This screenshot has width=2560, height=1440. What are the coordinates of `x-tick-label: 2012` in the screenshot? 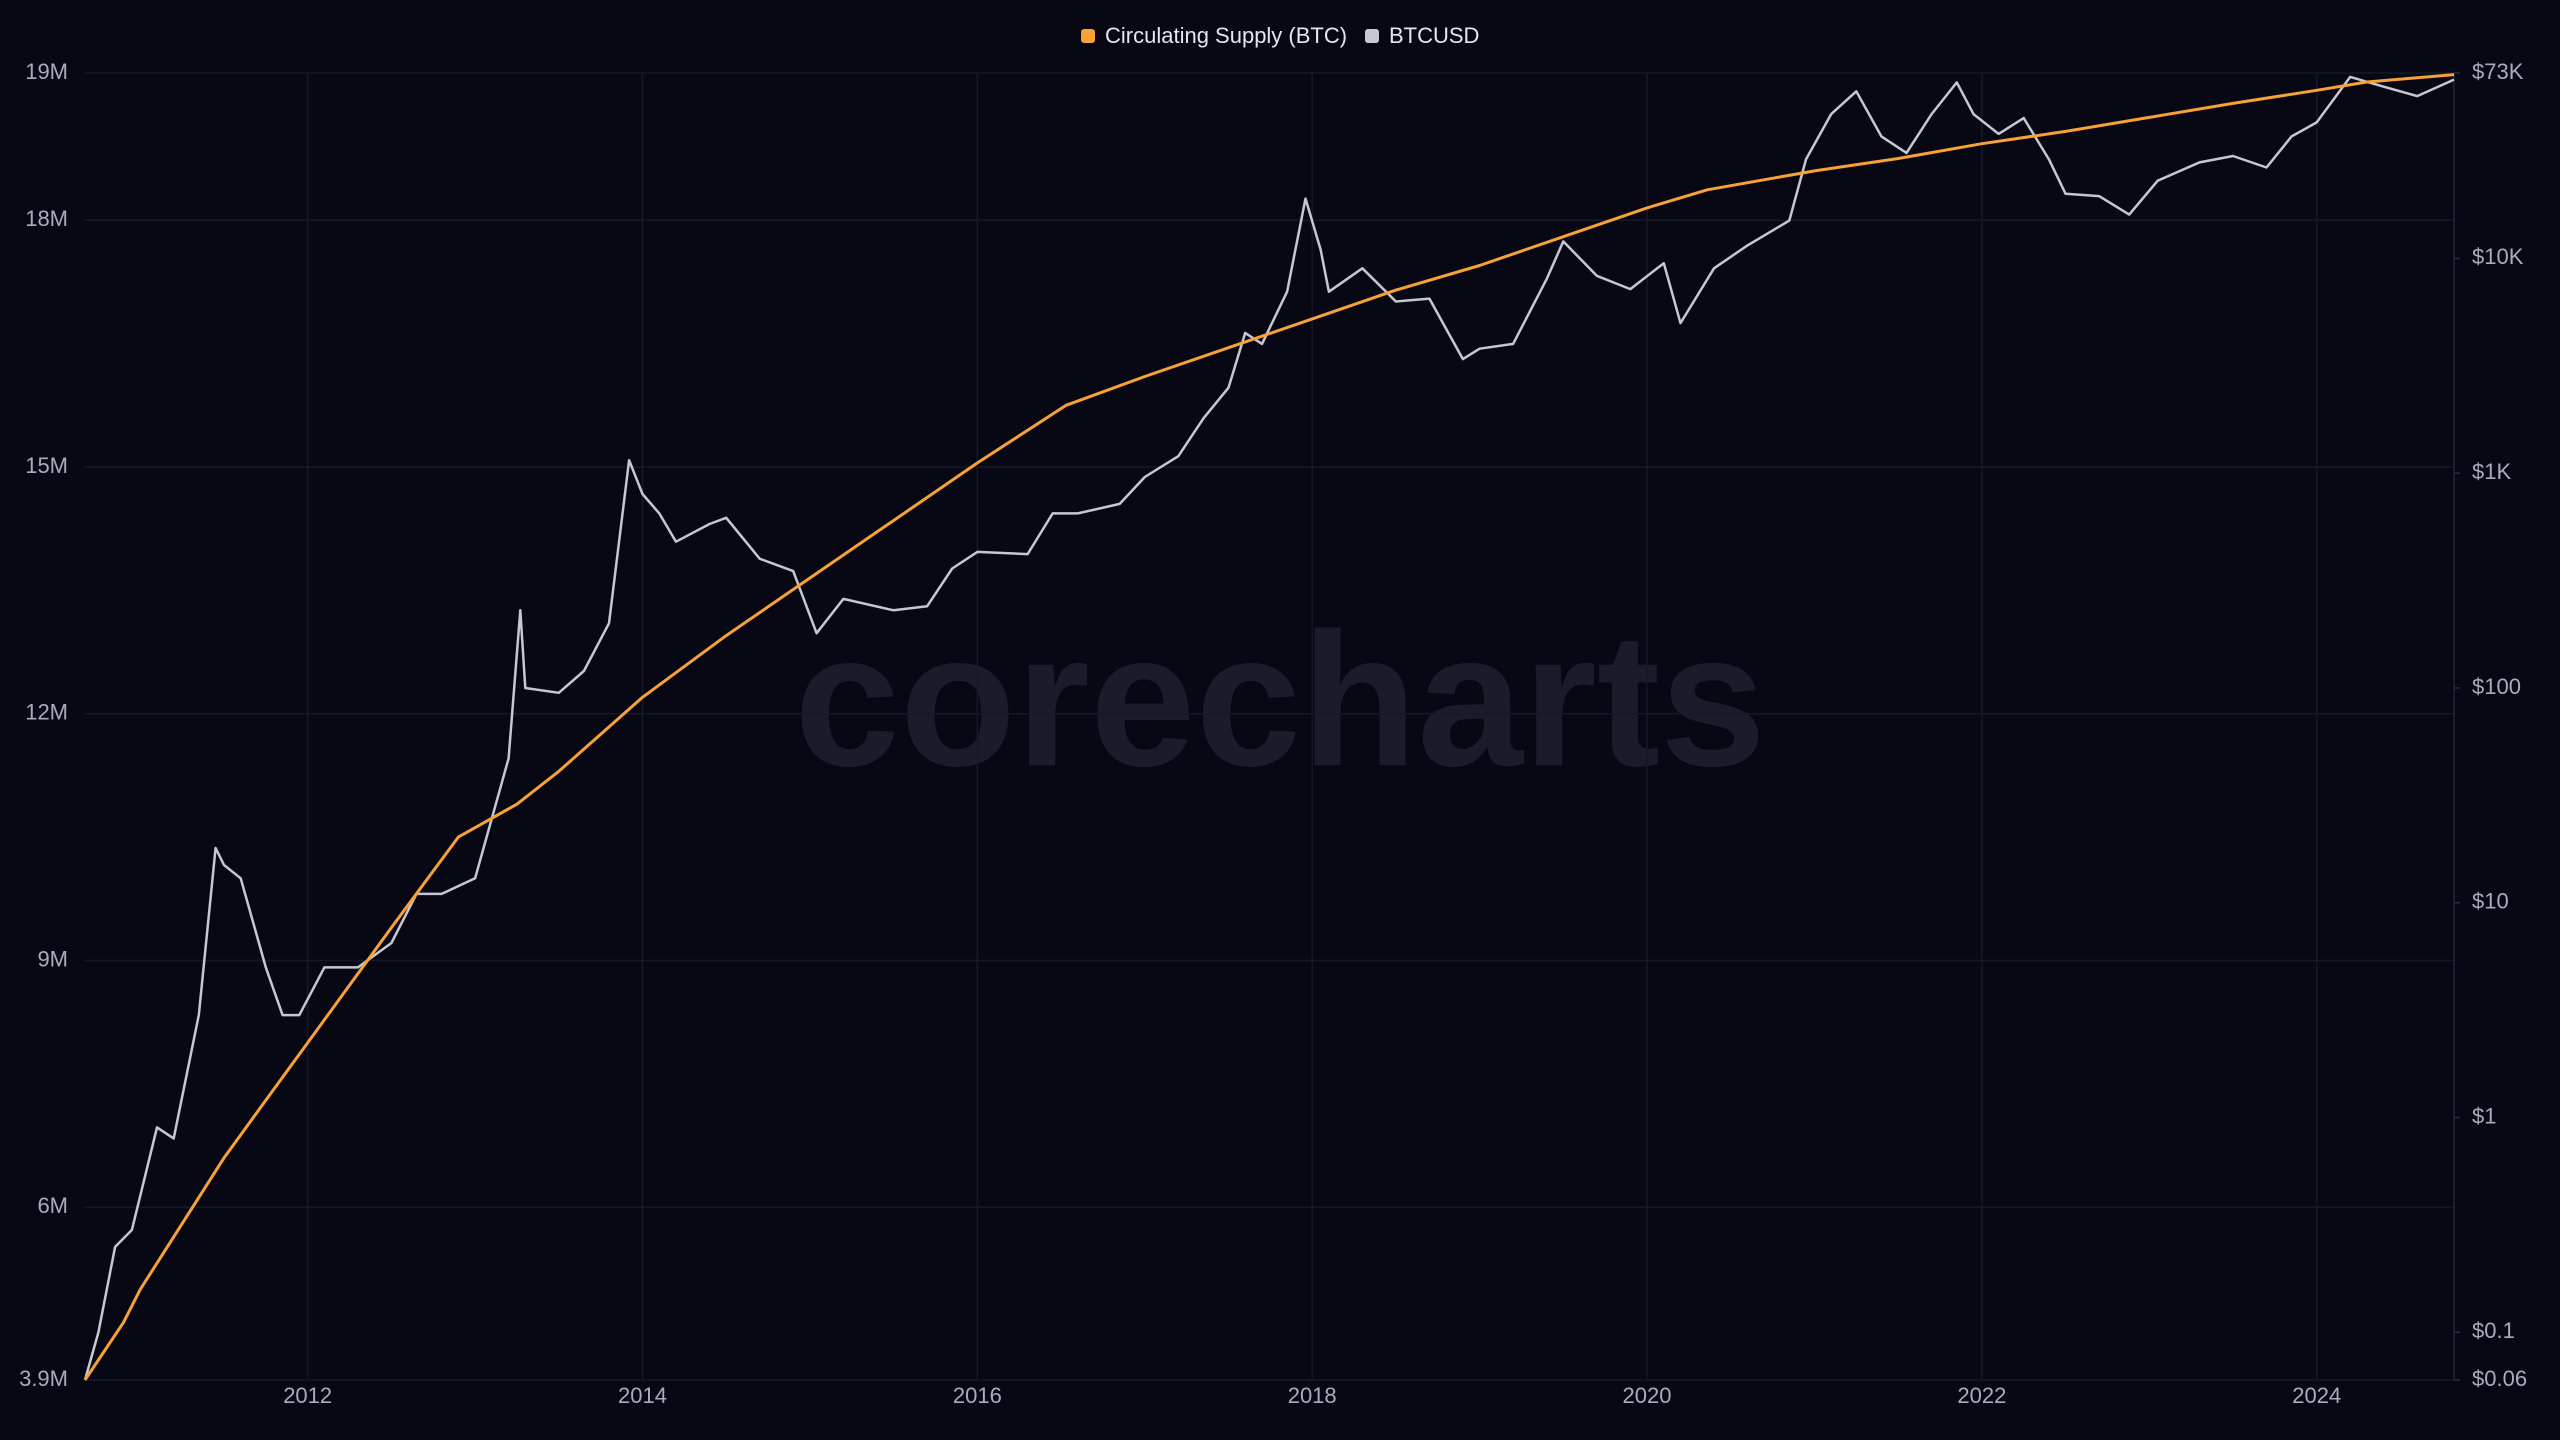 It's located at (307, 1395).